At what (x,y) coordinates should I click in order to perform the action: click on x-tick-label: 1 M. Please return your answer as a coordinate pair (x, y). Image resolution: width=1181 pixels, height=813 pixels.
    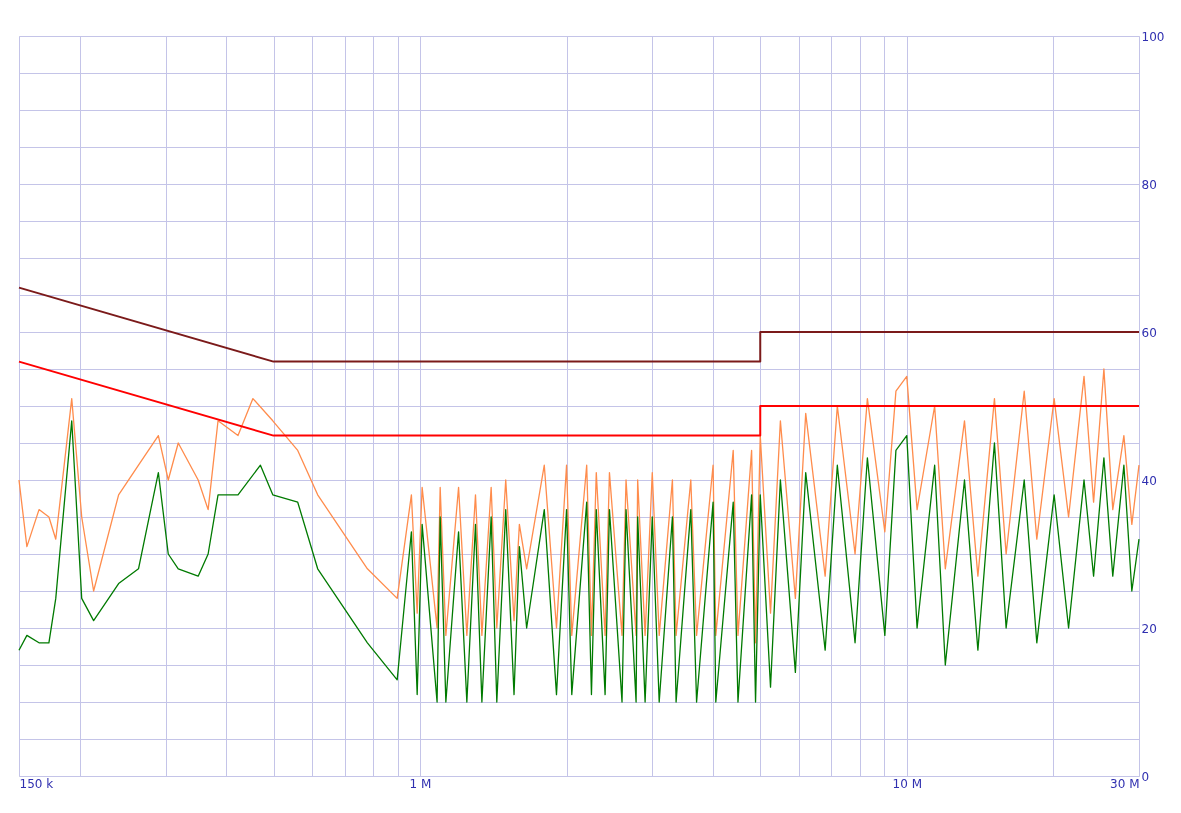
    Looking at the image, I should click on (420, 783).